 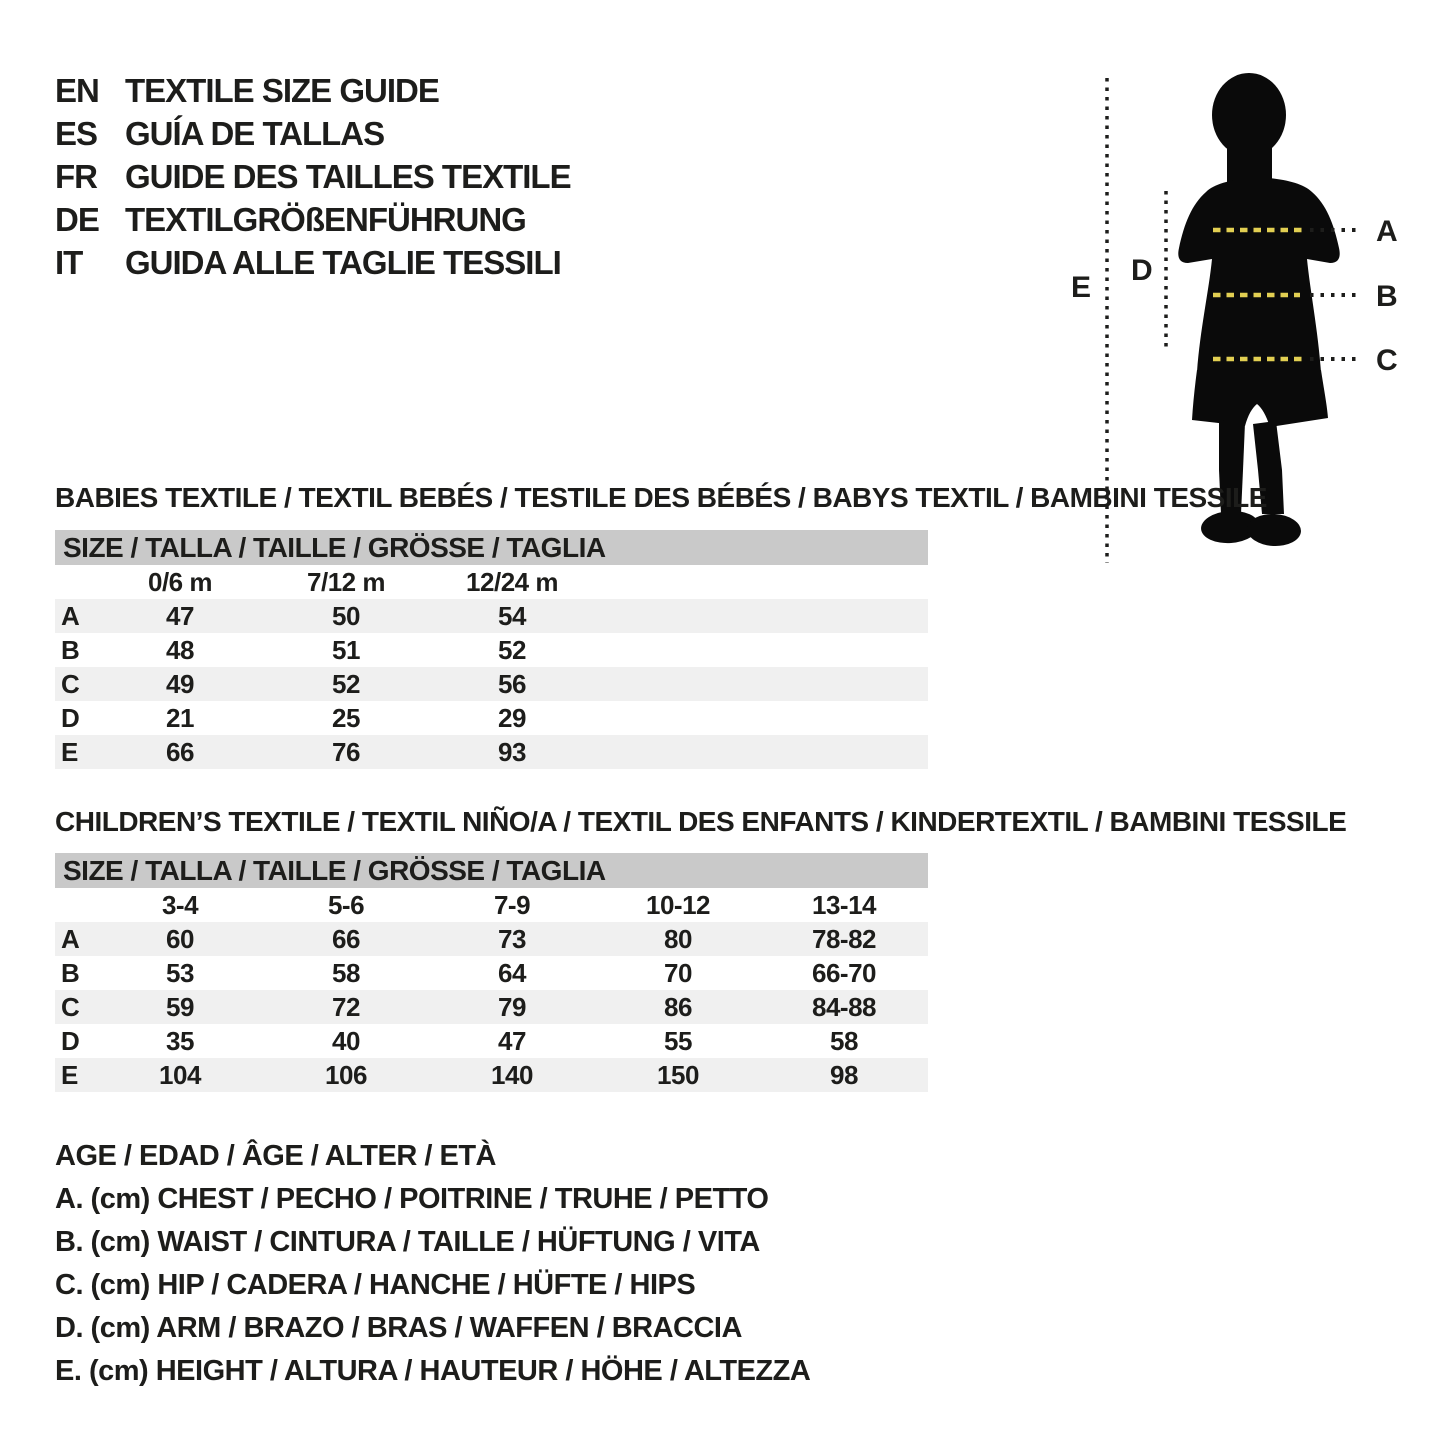 I want to click on column-header: 12/24 m, so click(x=512, y=581).